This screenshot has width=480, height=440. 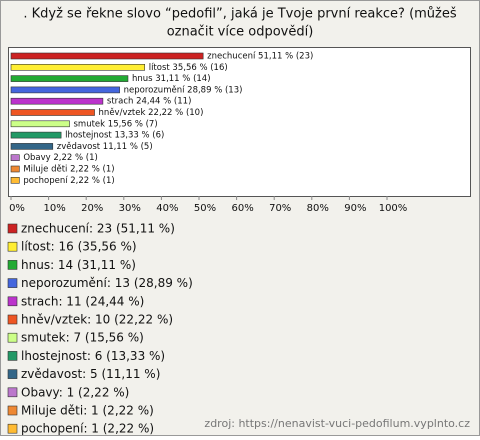 What do you see at coordinates (183, 90) in the screenshot?
I see `bar-label: neporozumění 28,89 % (13)` at bounding box center [183, 90].